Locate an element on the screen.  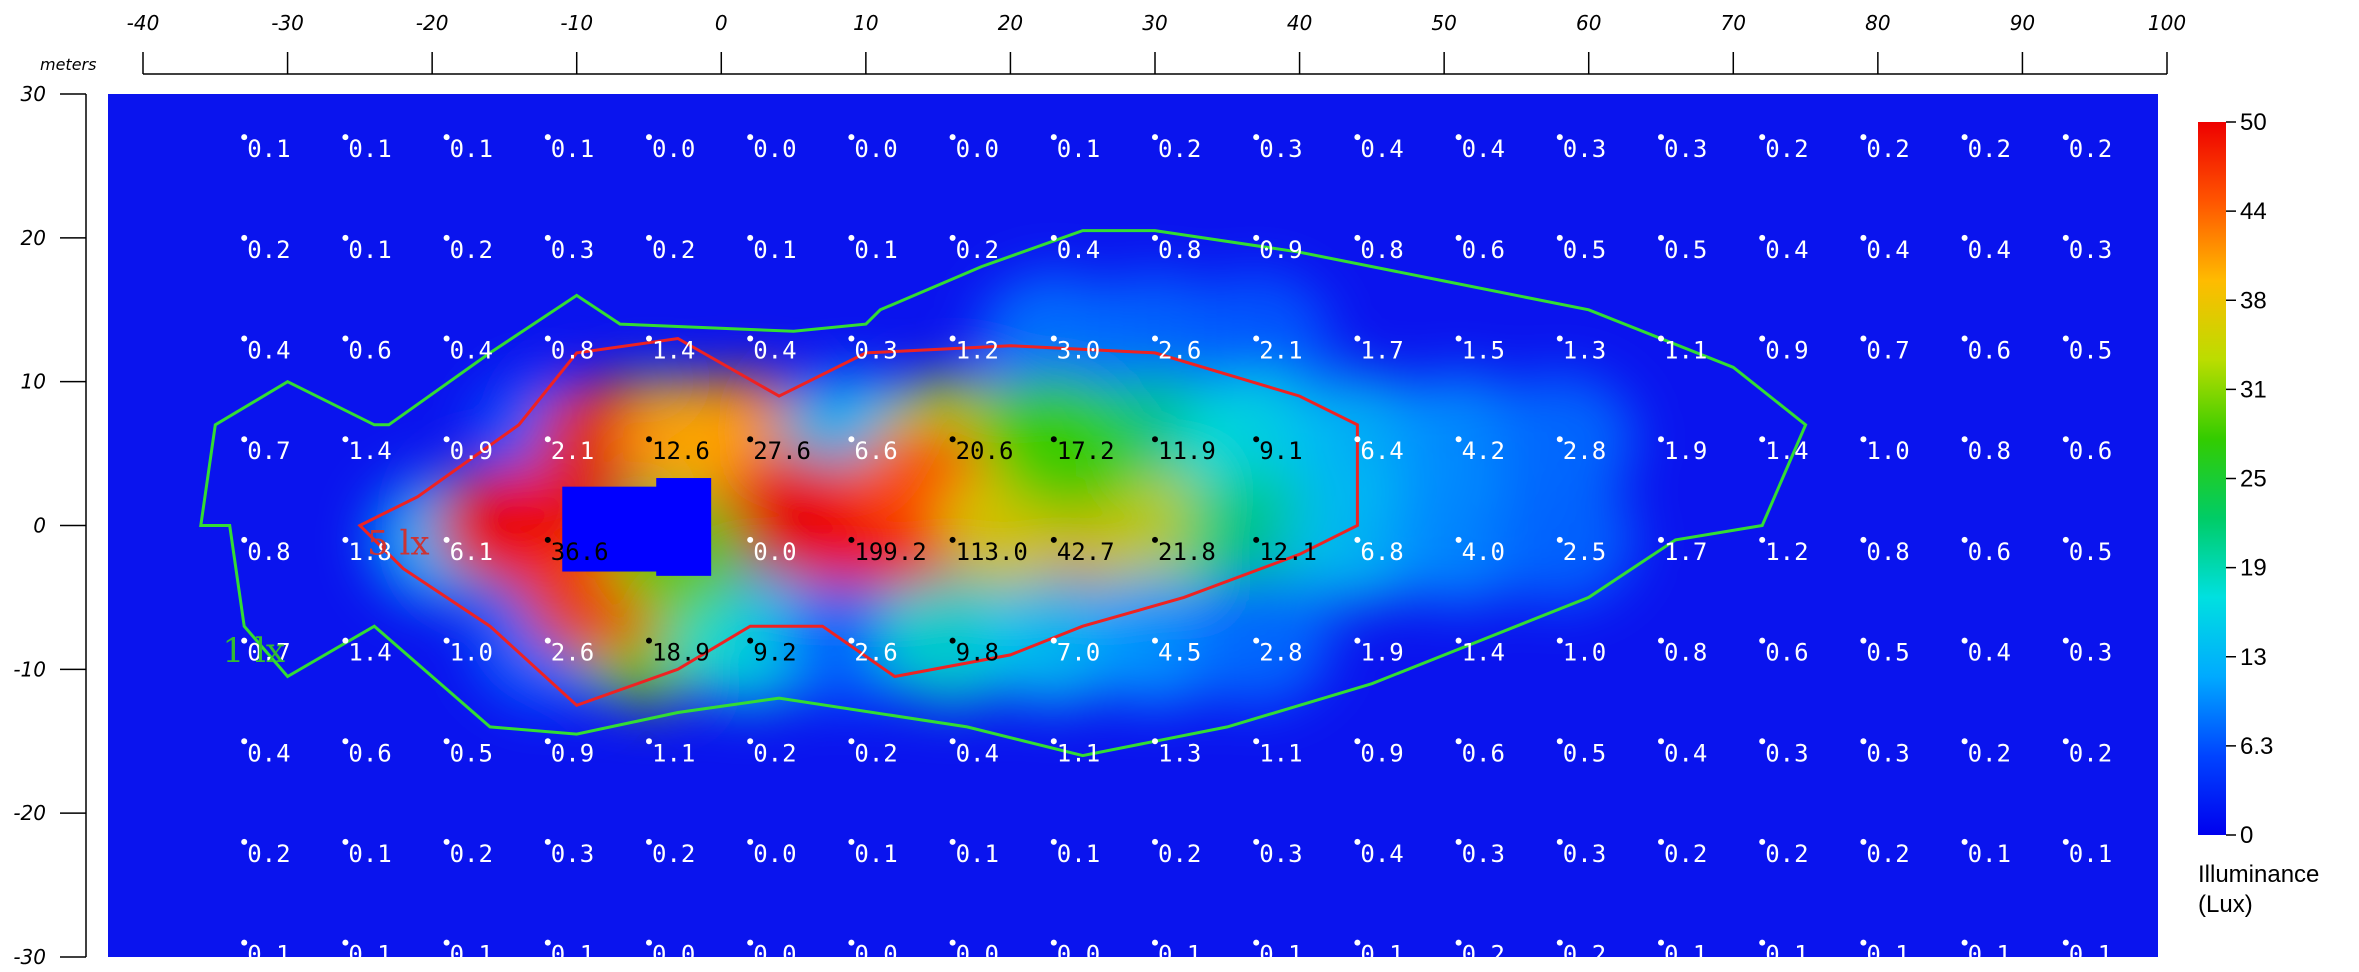
colorbar-title-line2: (Lux) is located at coordinates (2225, 904).